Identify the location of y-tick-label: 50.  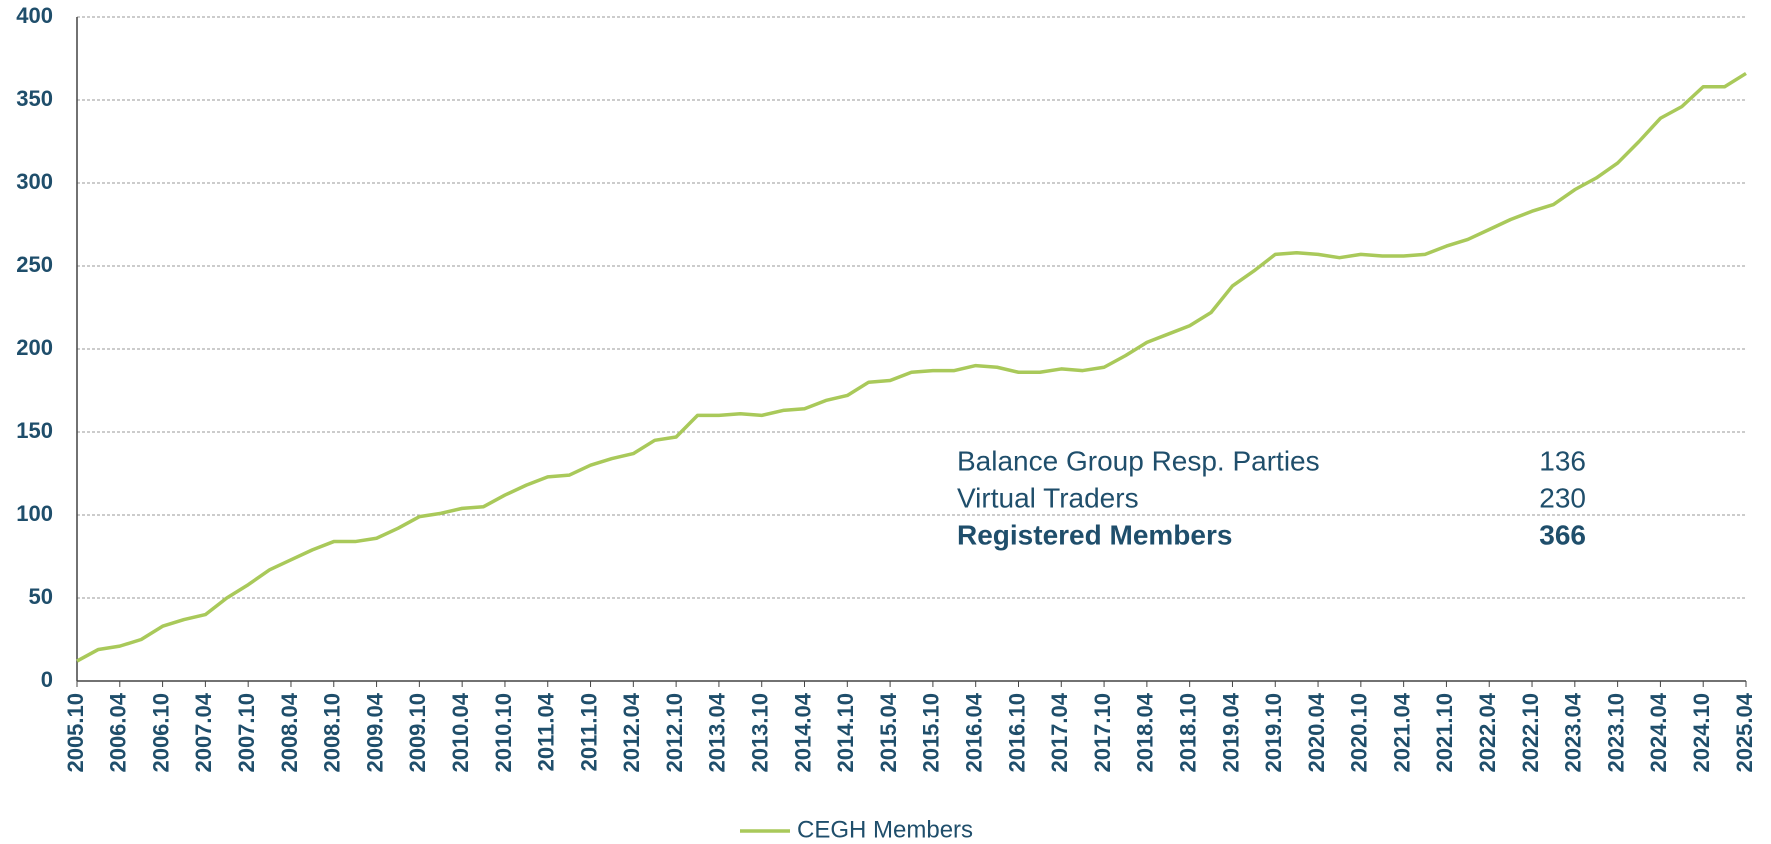
(41, 596).